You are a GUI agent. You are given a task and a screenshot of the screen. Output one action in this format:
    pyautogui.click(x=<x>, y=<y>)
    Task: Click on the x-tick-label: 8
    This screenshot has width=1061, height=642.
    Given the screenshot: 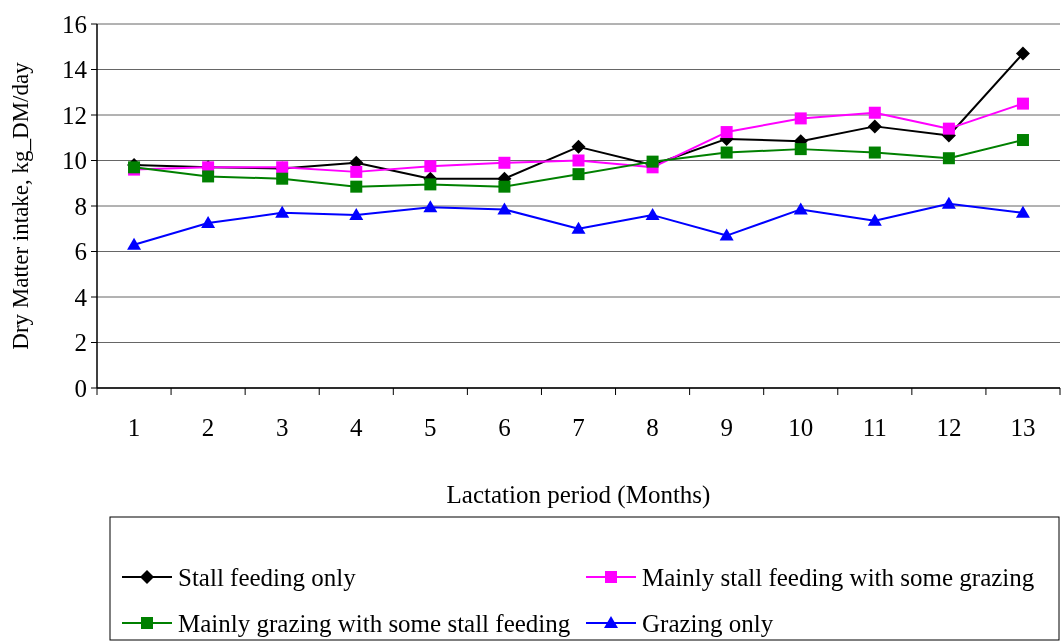 What is the action you would take?
    pyautogui.click(x=652, y=427)
    